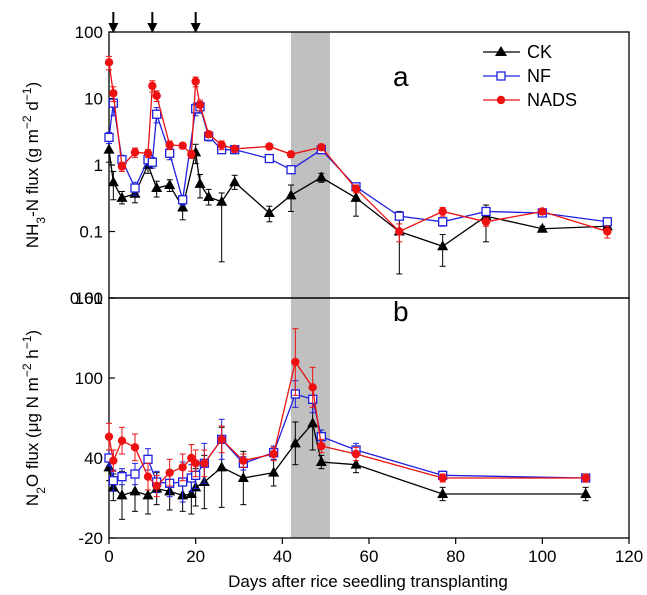 Image resolution: width=647 pixels, height=595 pixels. Describe the element at coordinates (90, 538) in the screenshot. I see `y-tick-label-b: -20` at that location.